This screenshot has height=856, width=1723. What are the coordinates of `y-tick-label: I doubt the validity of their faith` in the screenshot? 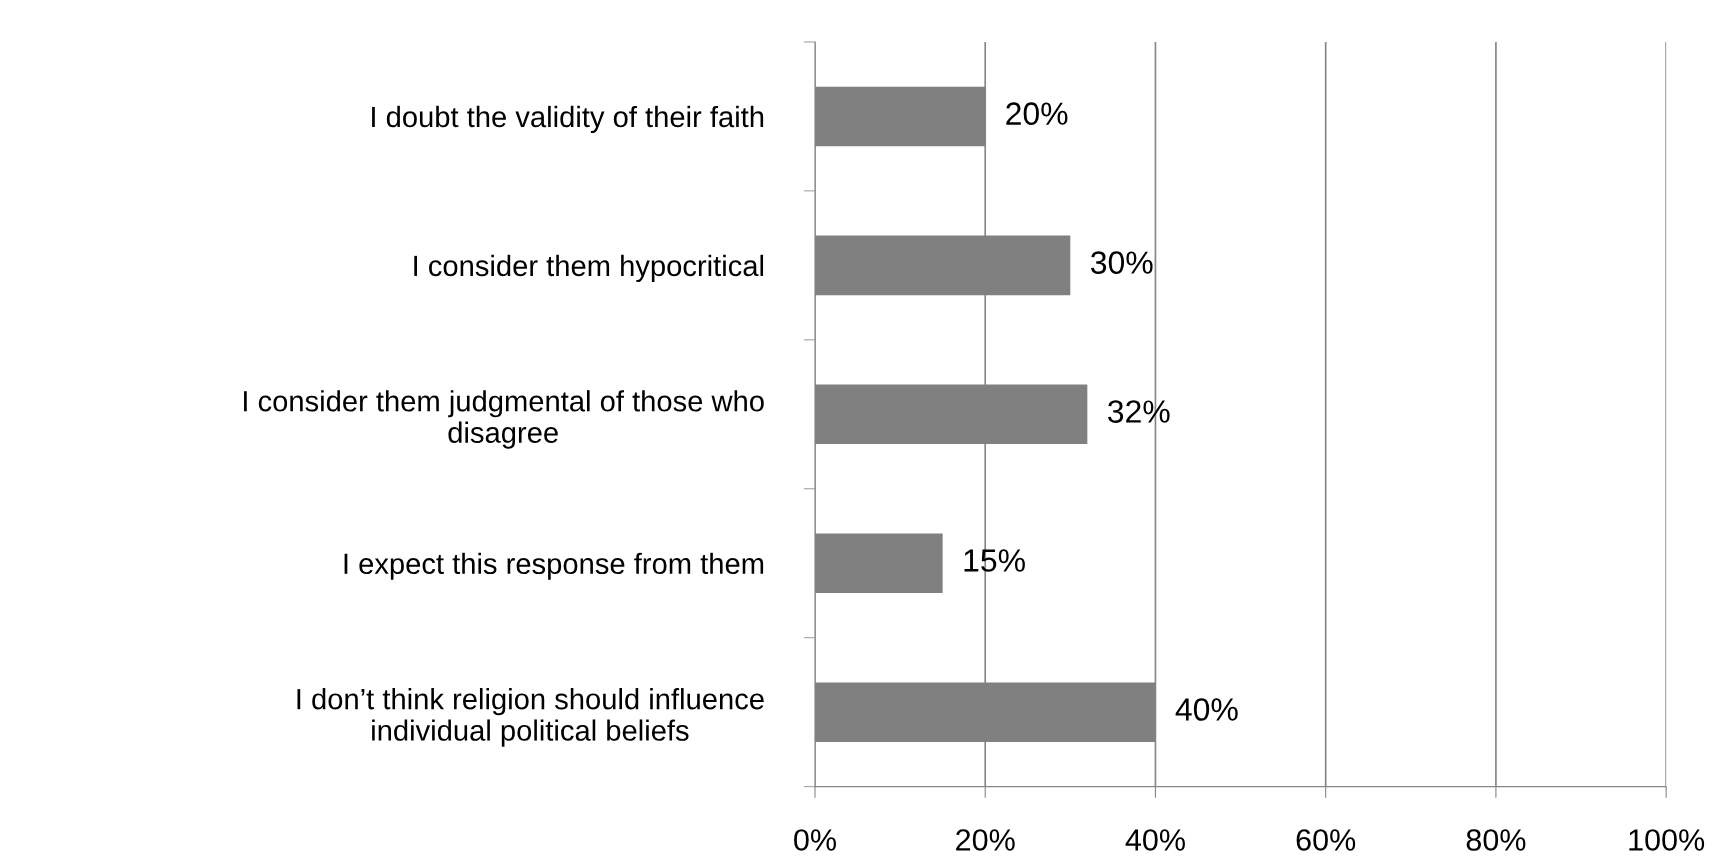 It's located at (568, 119).